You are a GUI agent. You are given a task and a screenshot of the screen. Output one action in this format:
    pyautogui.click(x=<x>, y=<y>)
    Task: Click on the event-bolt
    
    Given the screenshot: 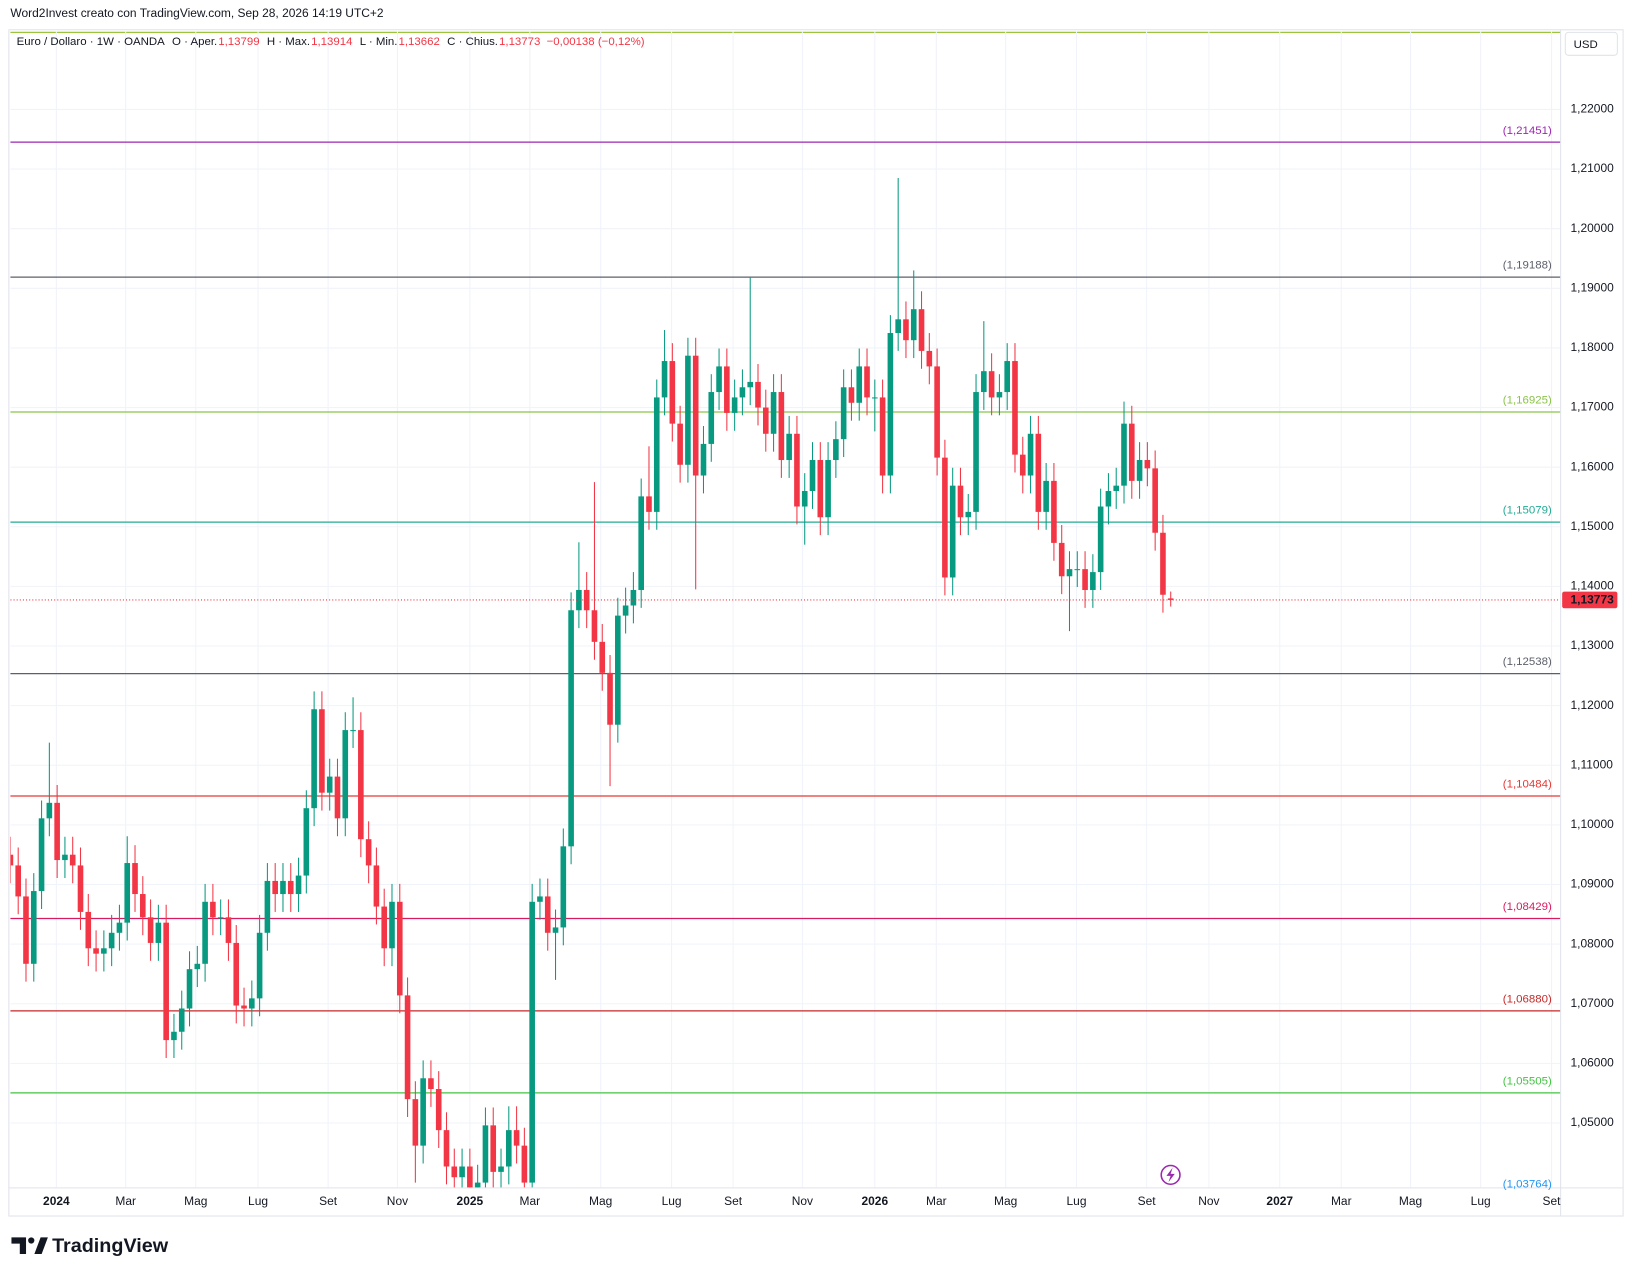 What is the action you would take?
    pyautogui.click(x=1170, y=1175)
    